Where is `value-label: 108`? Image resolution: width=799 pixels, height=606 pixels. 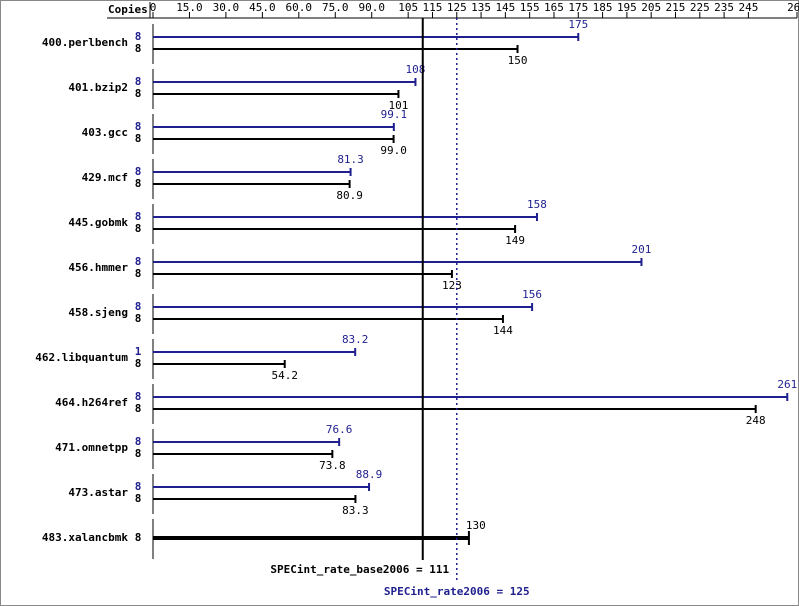
value-label: 108 is located at coordinates (416, 69).